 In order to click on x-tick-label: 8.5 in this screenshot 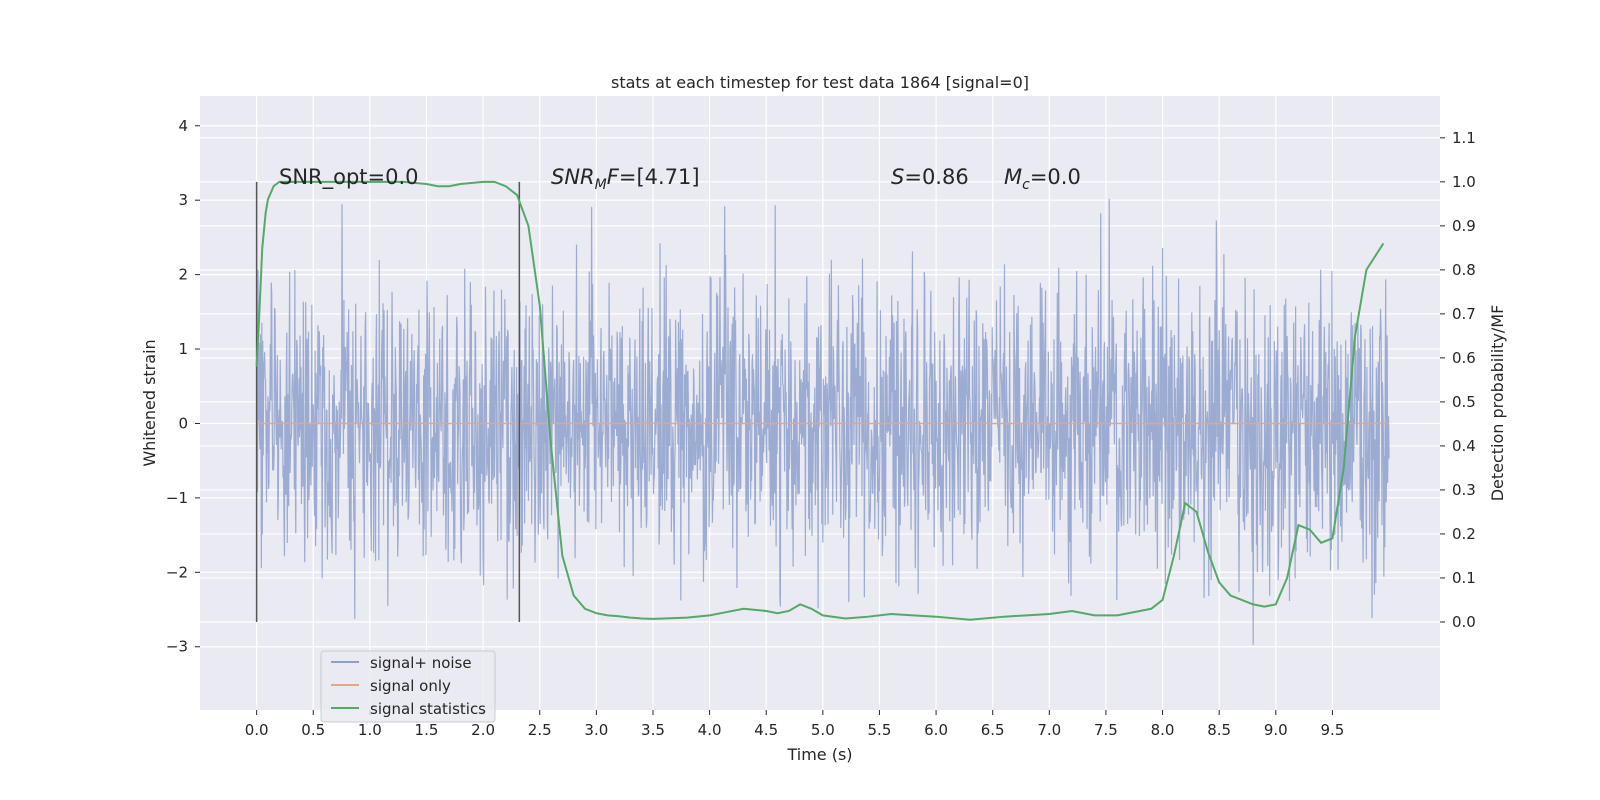, I will do `click(1219, 730)`.